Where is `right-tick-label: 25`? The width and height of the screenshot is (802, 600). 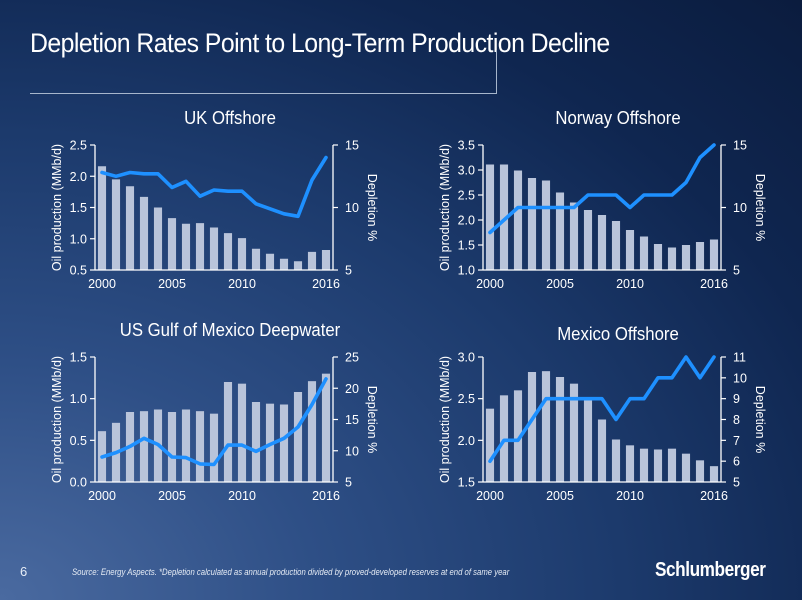
right-tick-label: 25 is located at coordinates (352, 358).